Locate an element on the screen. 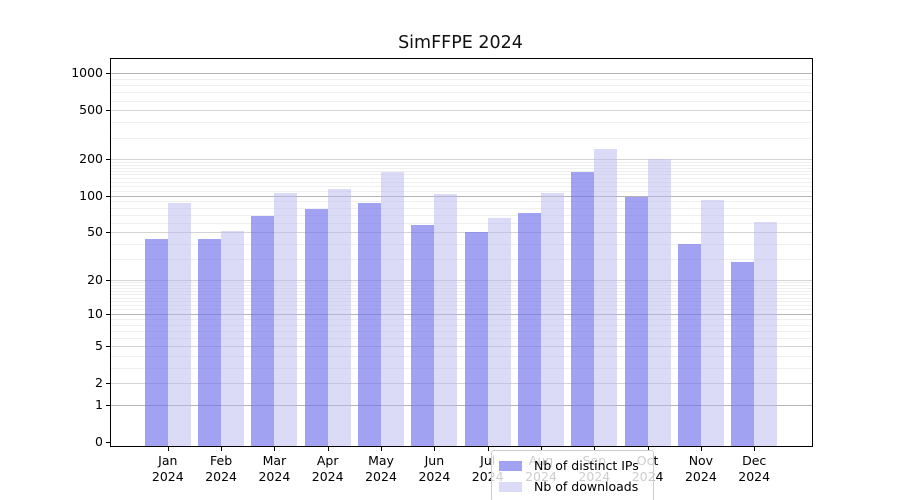  y-tick-label-1: 1 is located at coordinates (99, 404).